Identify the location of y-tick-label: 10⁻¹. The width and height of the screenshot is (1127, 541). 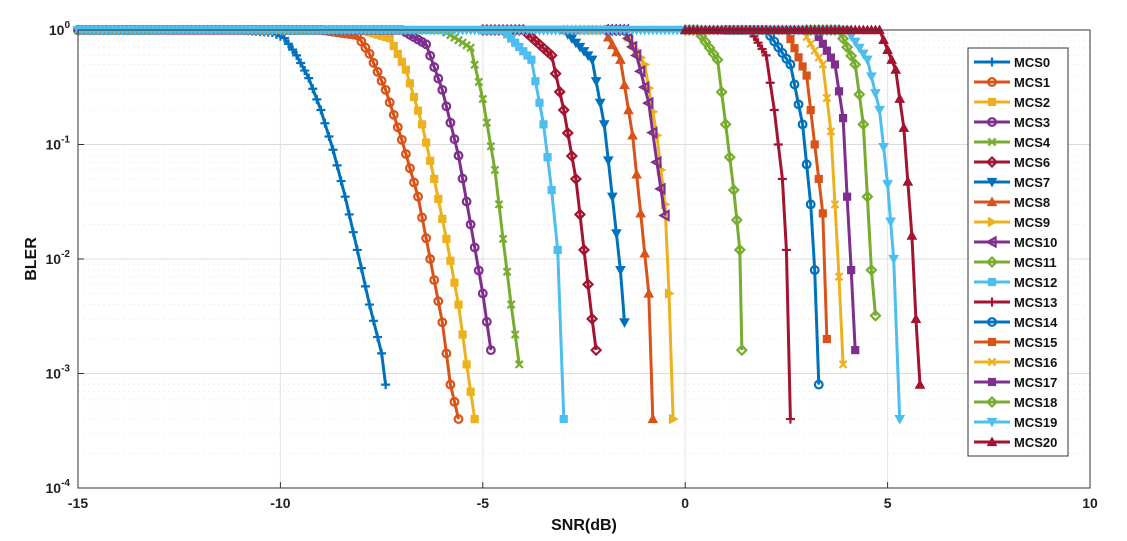
(58, 144).